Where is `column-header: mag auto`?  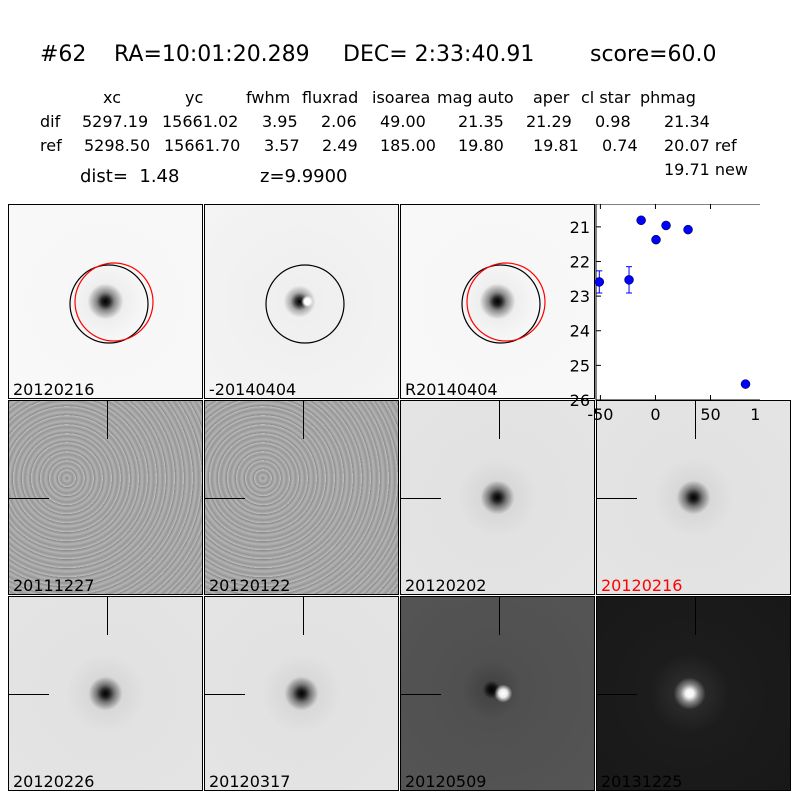
column-header: mag auto is located at coordinates (475, 97).